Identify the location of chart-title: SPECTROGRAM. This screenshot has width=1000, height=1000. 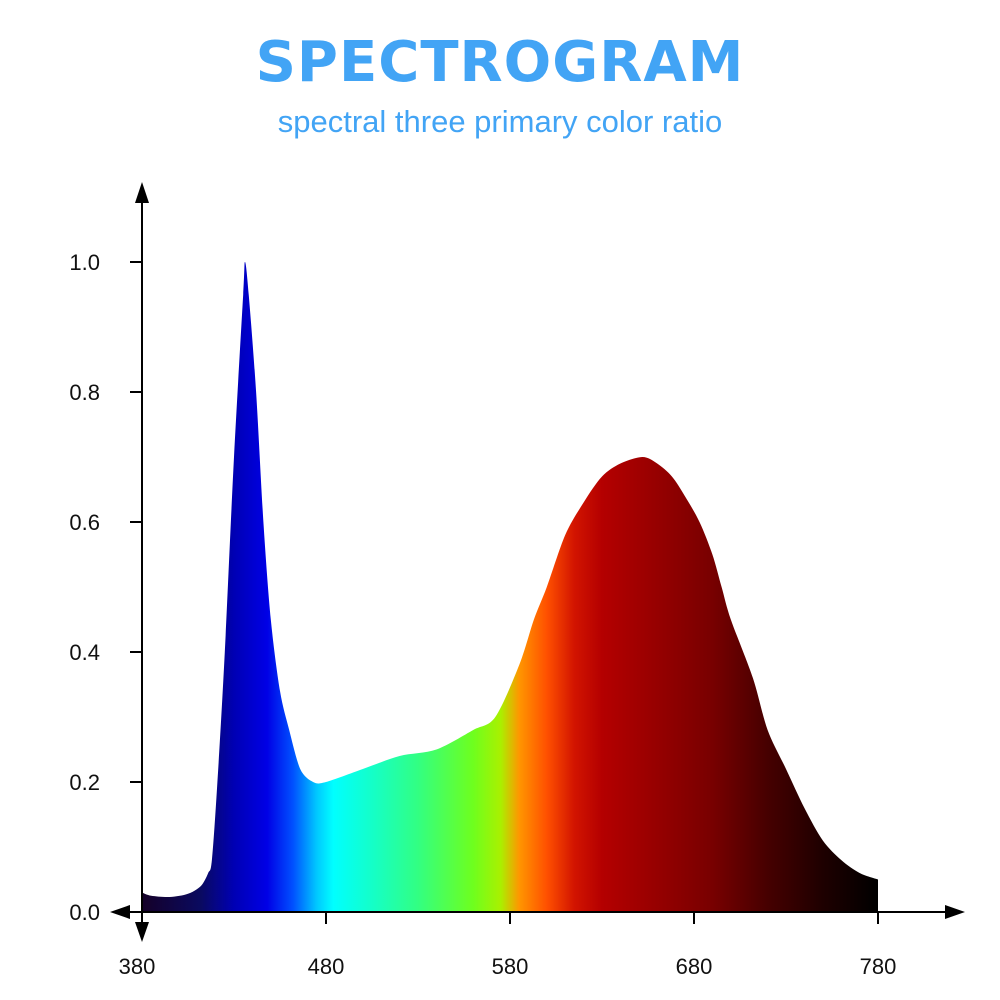
(500, 62).